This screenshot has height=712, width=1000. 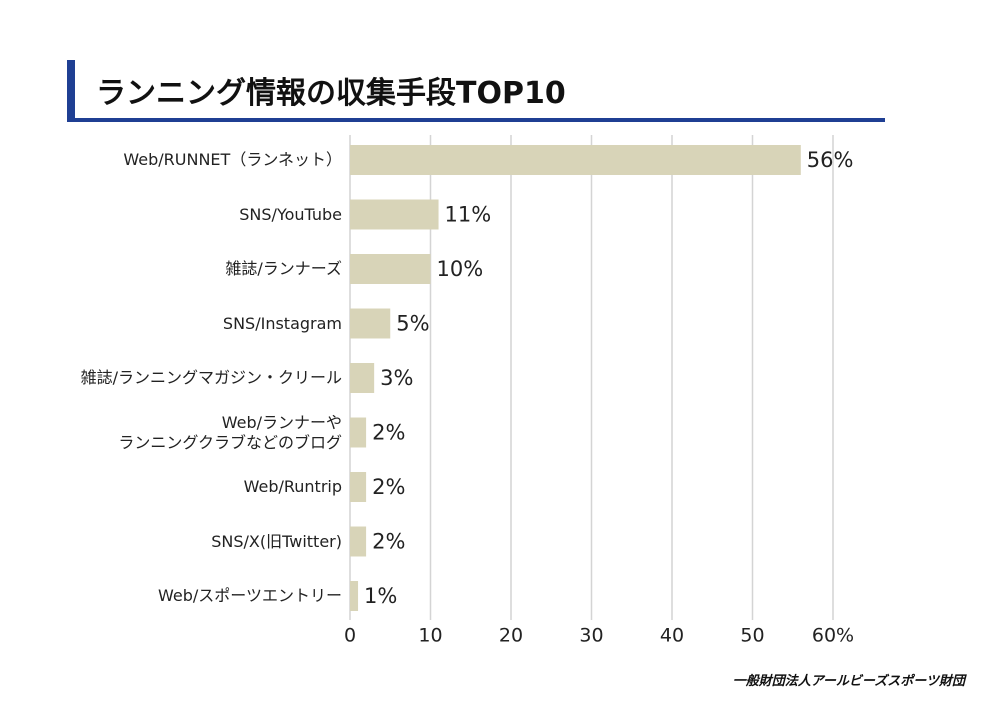 What do you see at coordinates (211, 377) in the screenshot?
I see `y-tick-label: 雑誌/ランニングマガジン・クリール` at bounding box center [211, 377].